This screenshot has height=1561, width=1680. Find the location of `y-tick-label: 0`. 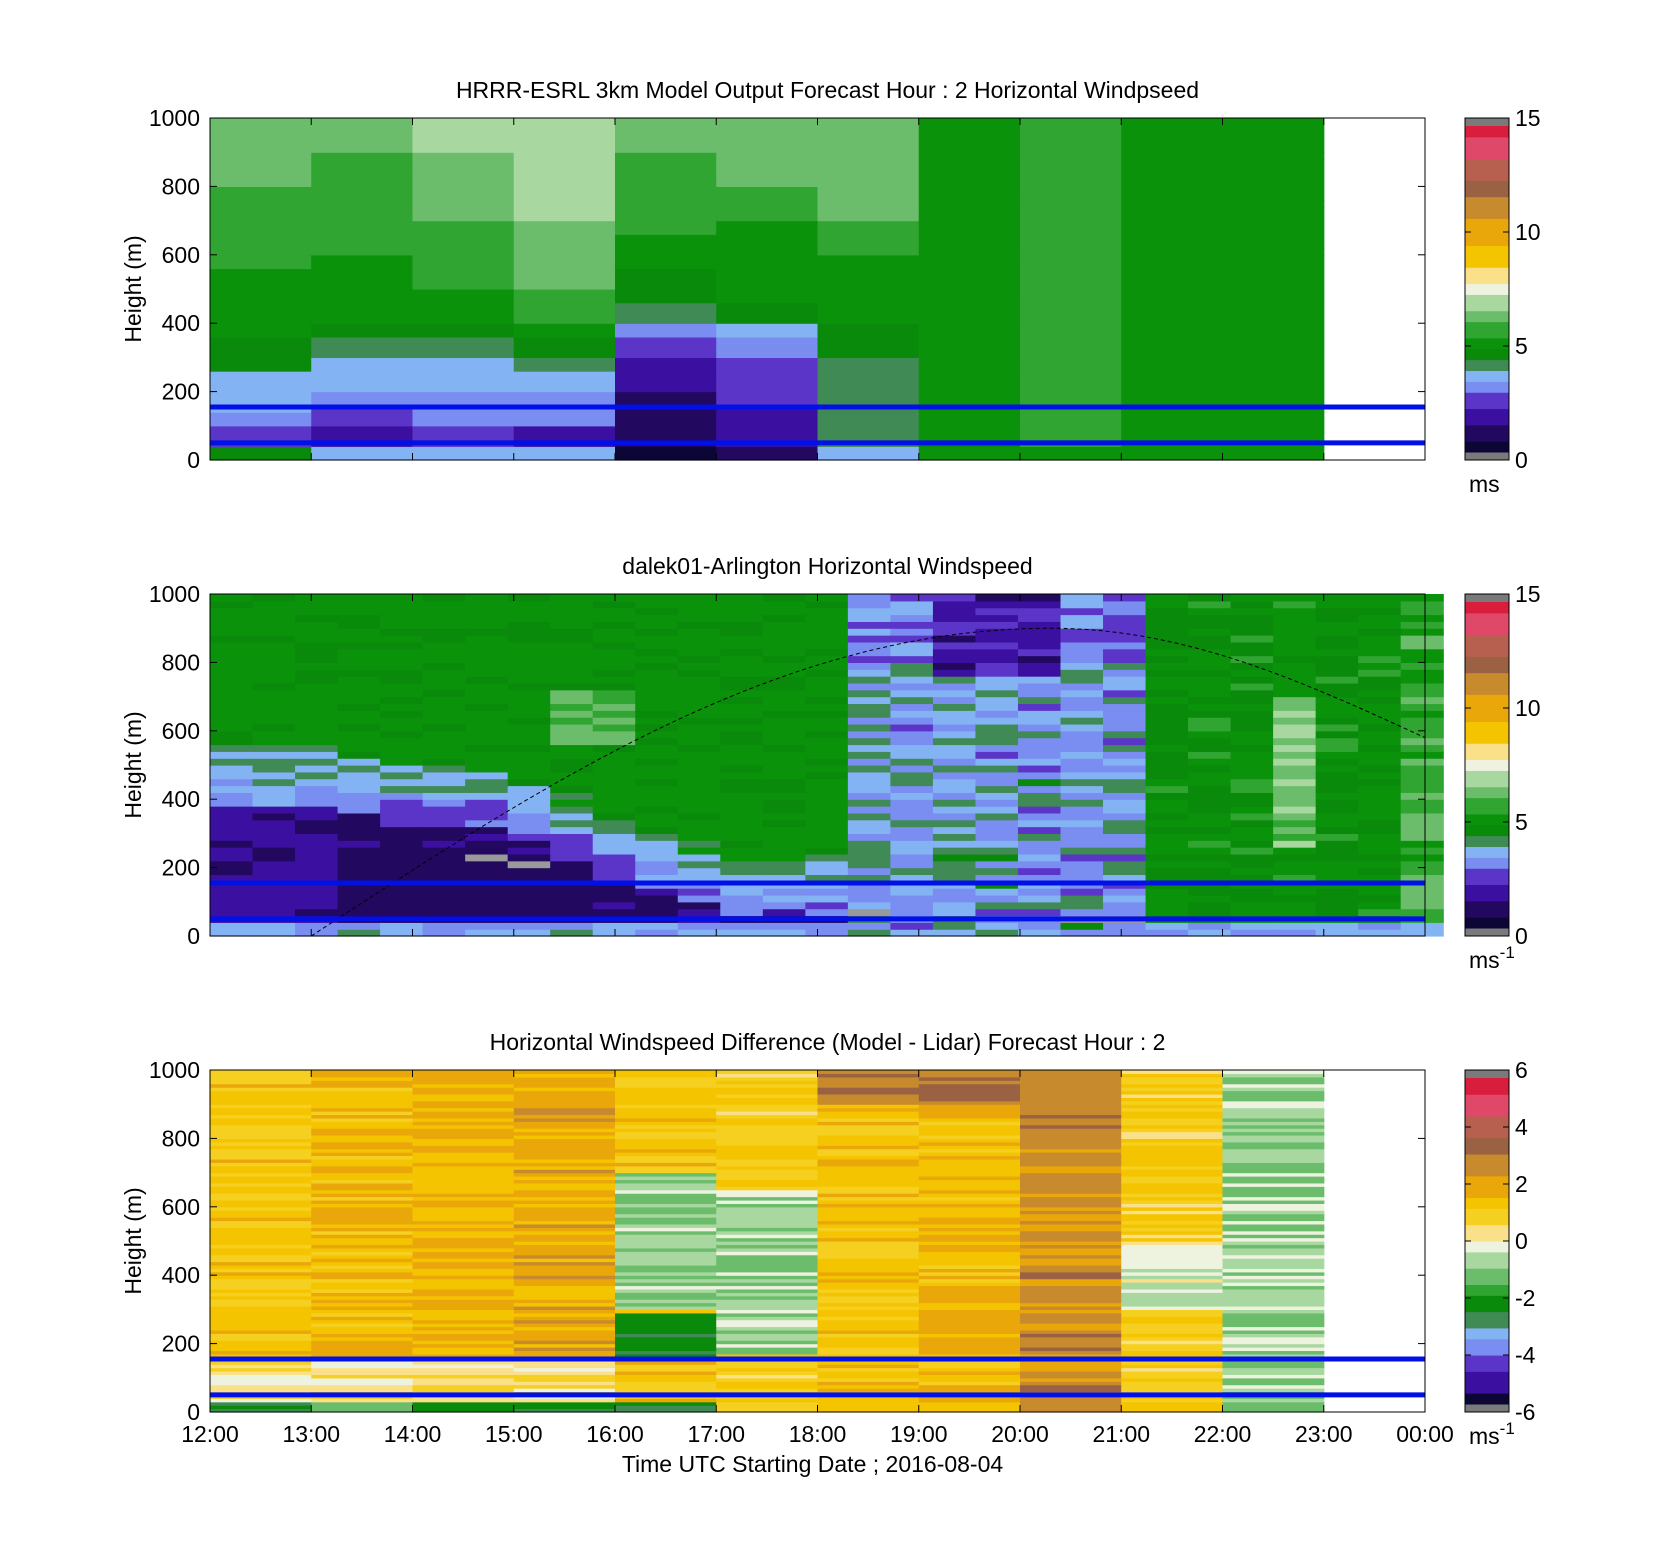

y-tick-label: 0 is located at coordinates (193, 460).